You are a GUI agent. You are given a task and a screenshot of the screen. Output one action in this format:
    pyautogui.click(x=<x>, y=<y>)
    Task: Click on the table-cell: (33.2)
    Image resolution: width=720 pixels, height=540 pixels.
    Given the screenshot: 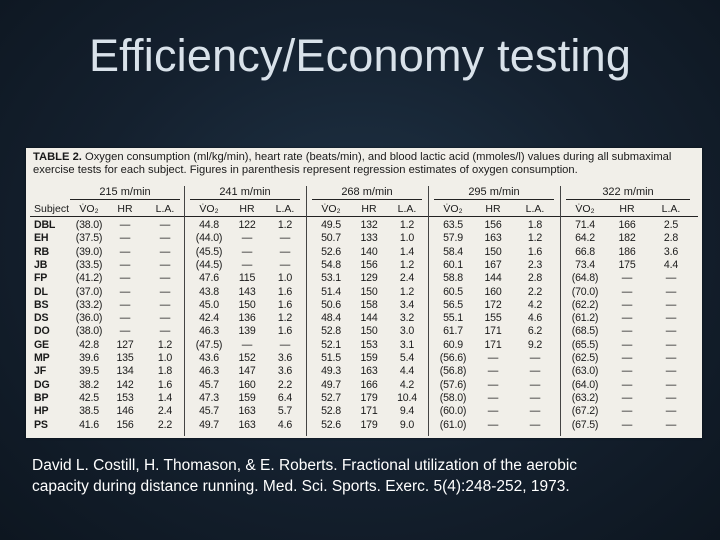 What is the action you would take?
    pyautogui.click(x=89, y=304)
    